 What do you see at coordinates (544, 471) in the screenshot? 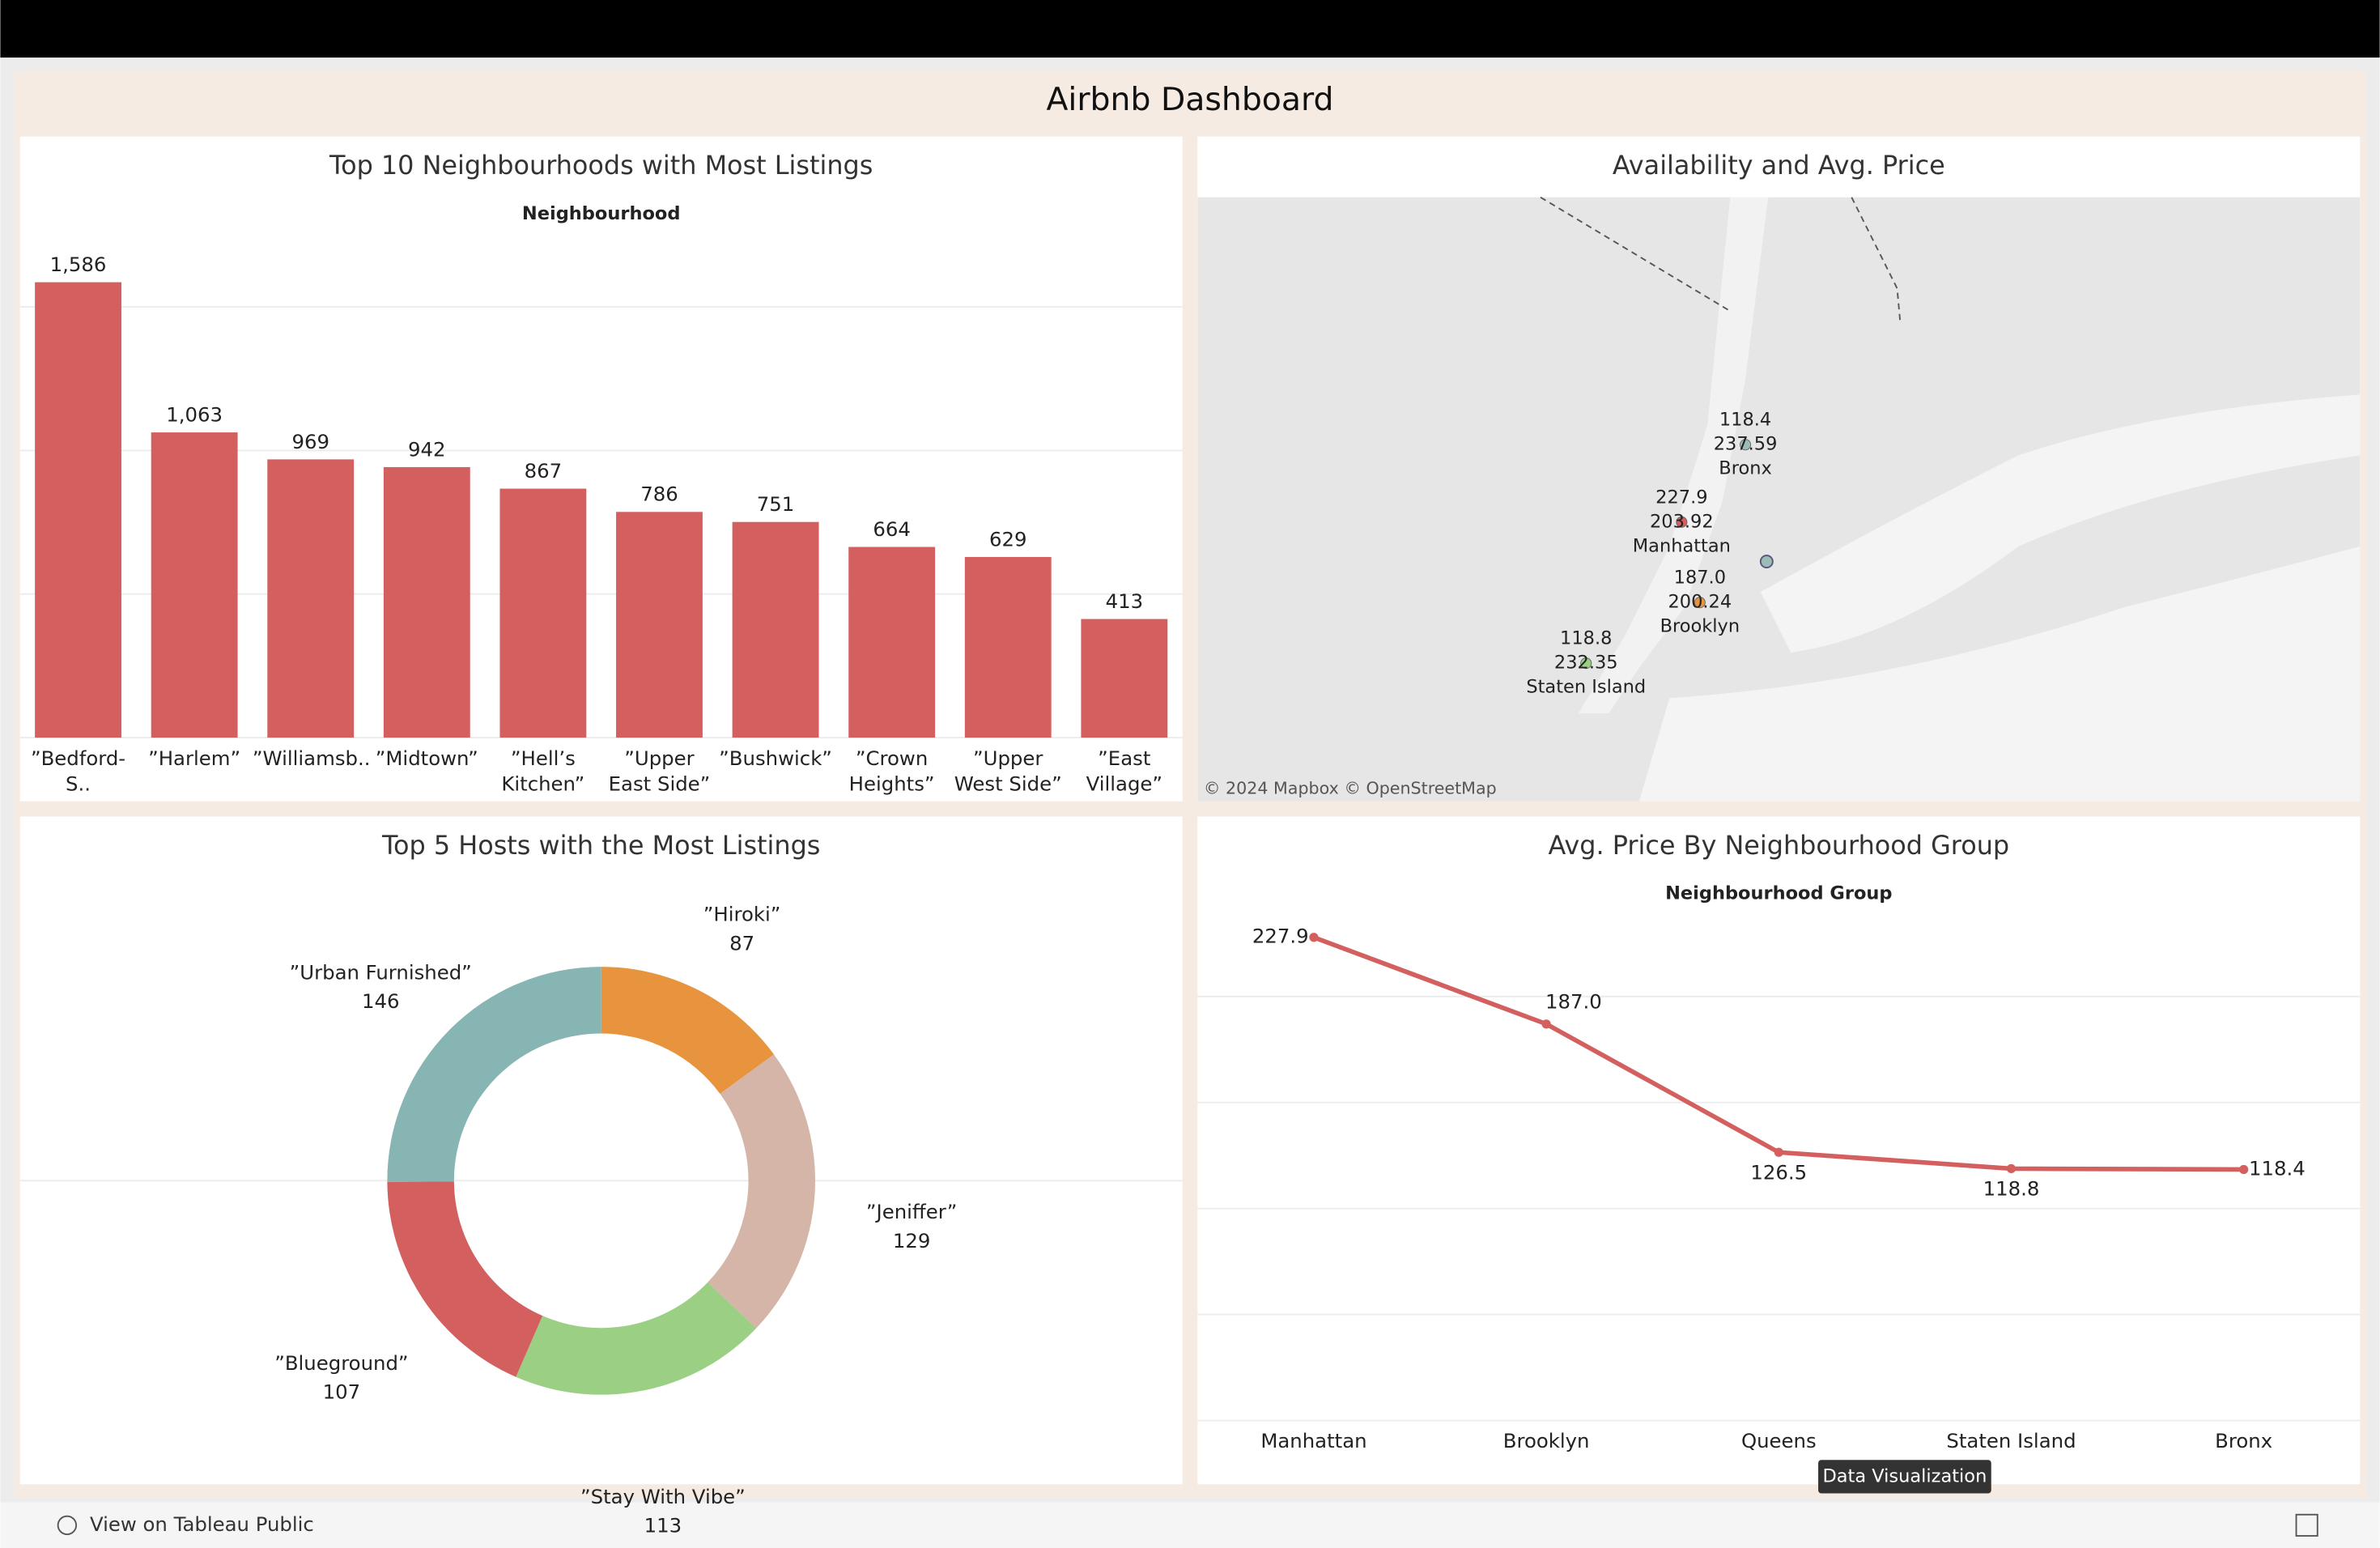
I see `data-label: 867` at bounding box center [544, 471].